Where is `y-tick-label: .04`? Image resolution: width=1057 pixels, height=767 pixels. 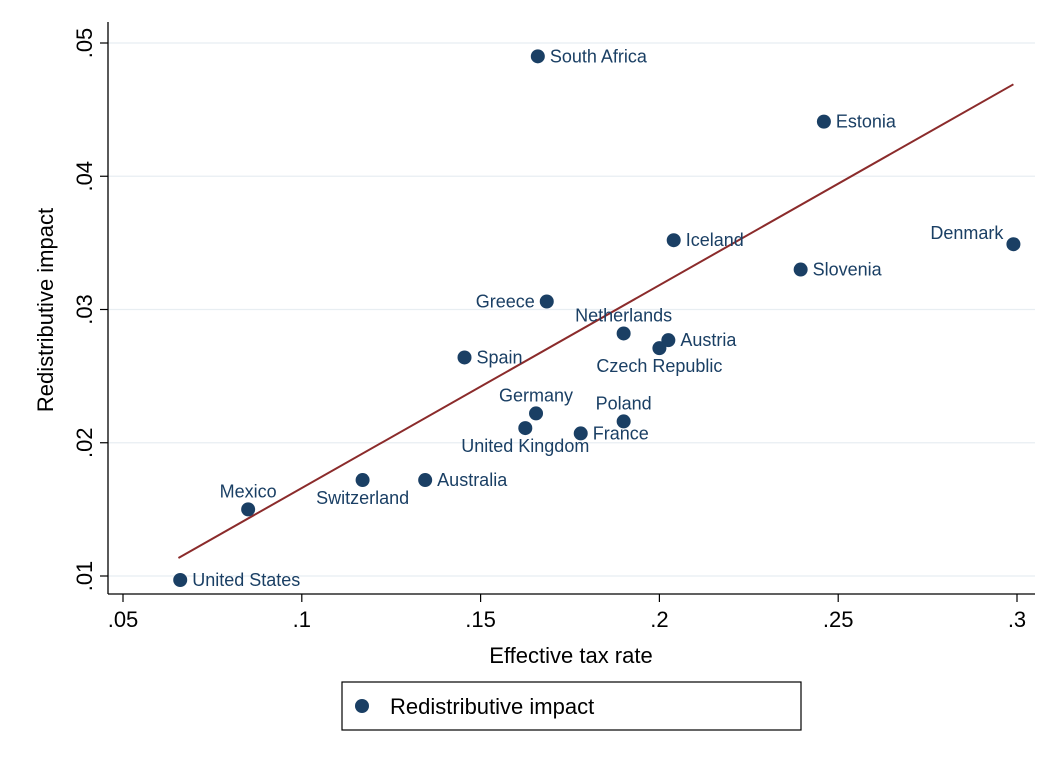
y-tick-label: .04 is located at coordinates (84, 176).